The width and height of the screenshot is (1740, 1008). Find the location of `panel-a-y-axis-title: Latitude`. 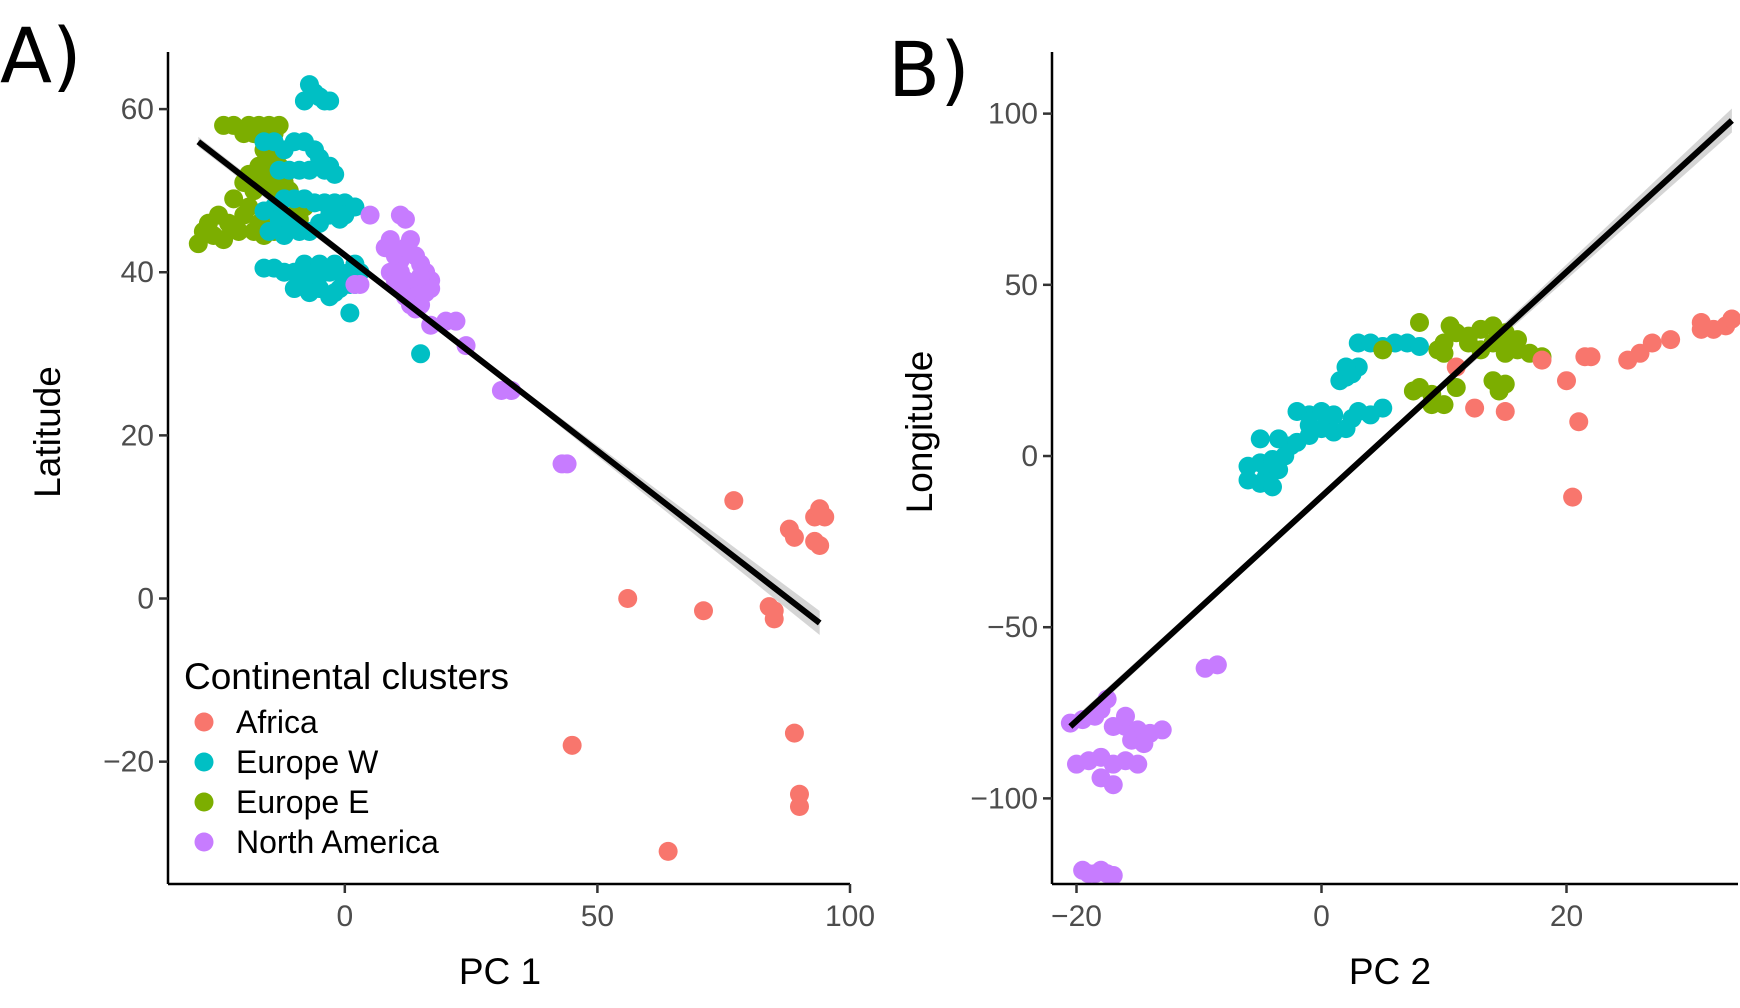

panel-a-y-axis-title: Latitude is located at coordinates (47, 432).